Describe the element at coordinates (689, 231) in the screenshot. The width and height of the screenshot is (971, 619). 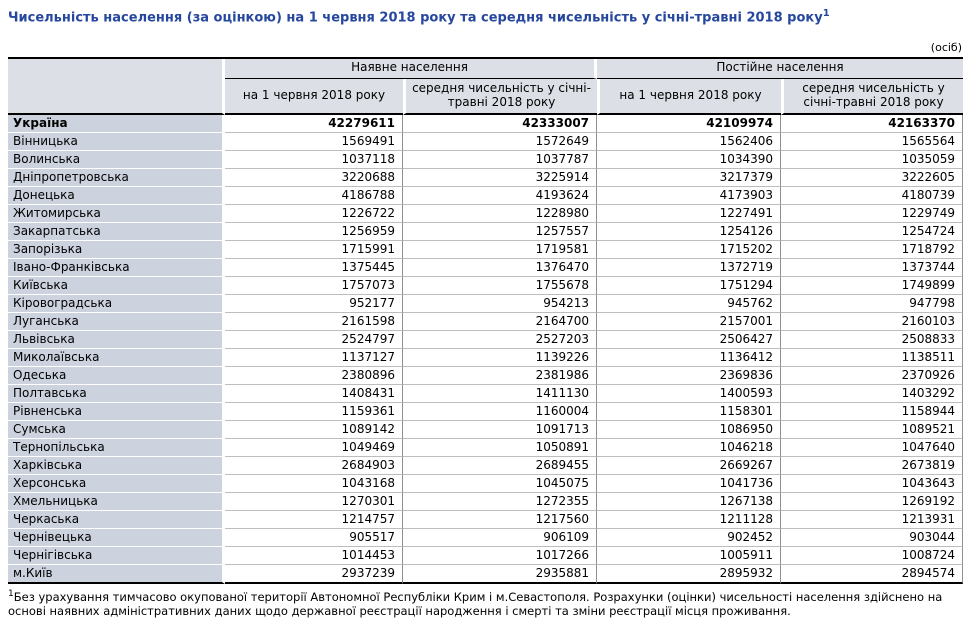
I see `value-cell: 1254126` at that location.